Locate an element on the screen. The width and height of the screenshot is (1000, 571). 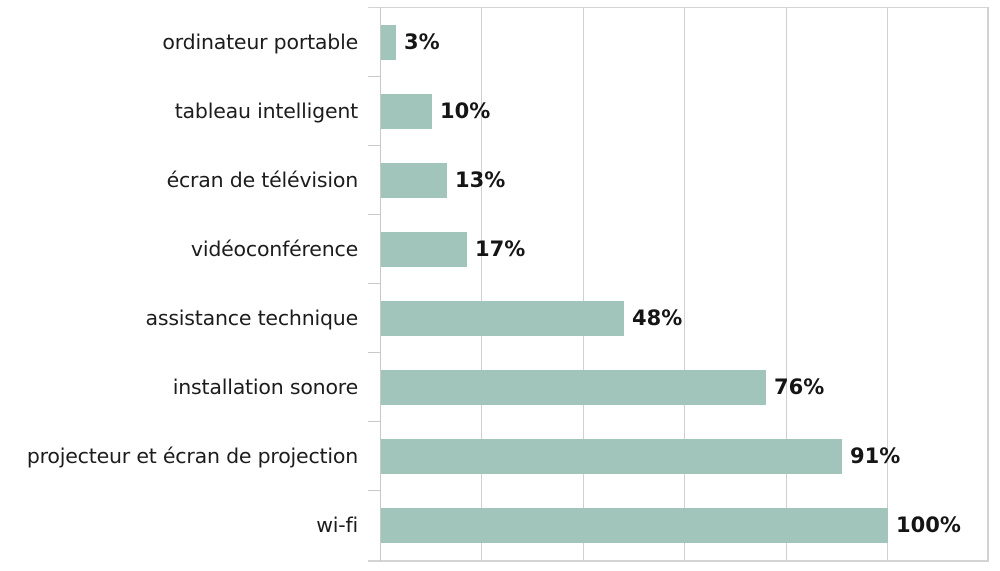
value-label: 13% is located at coordinates (480, 180).